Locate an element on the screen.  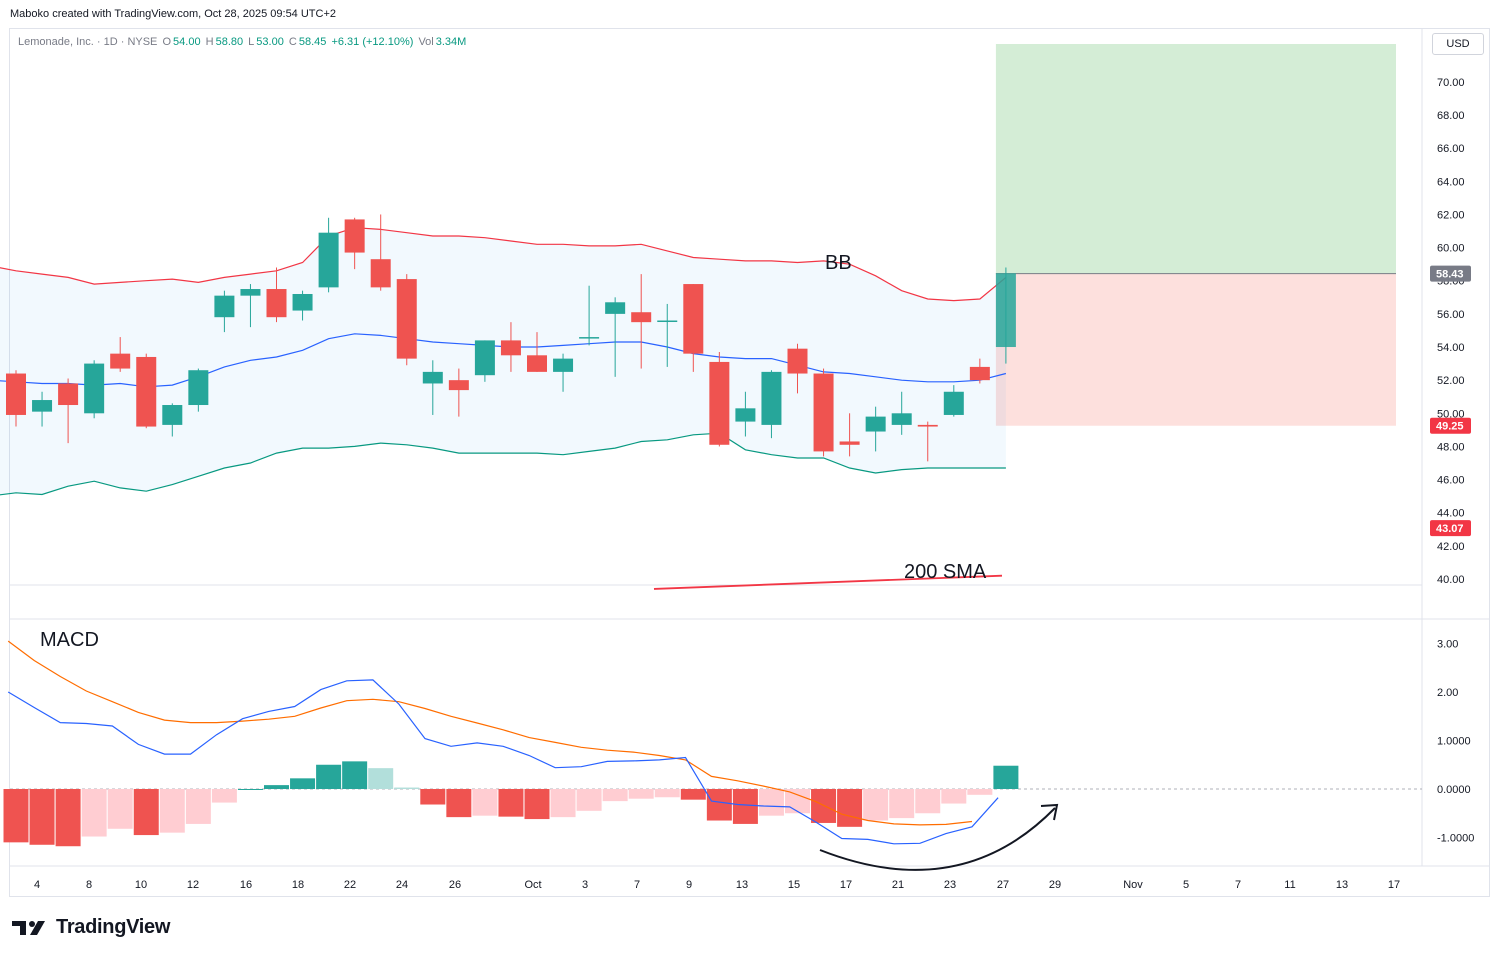
price-tick-label: 48.00 is located at coordinates (1451, 447).